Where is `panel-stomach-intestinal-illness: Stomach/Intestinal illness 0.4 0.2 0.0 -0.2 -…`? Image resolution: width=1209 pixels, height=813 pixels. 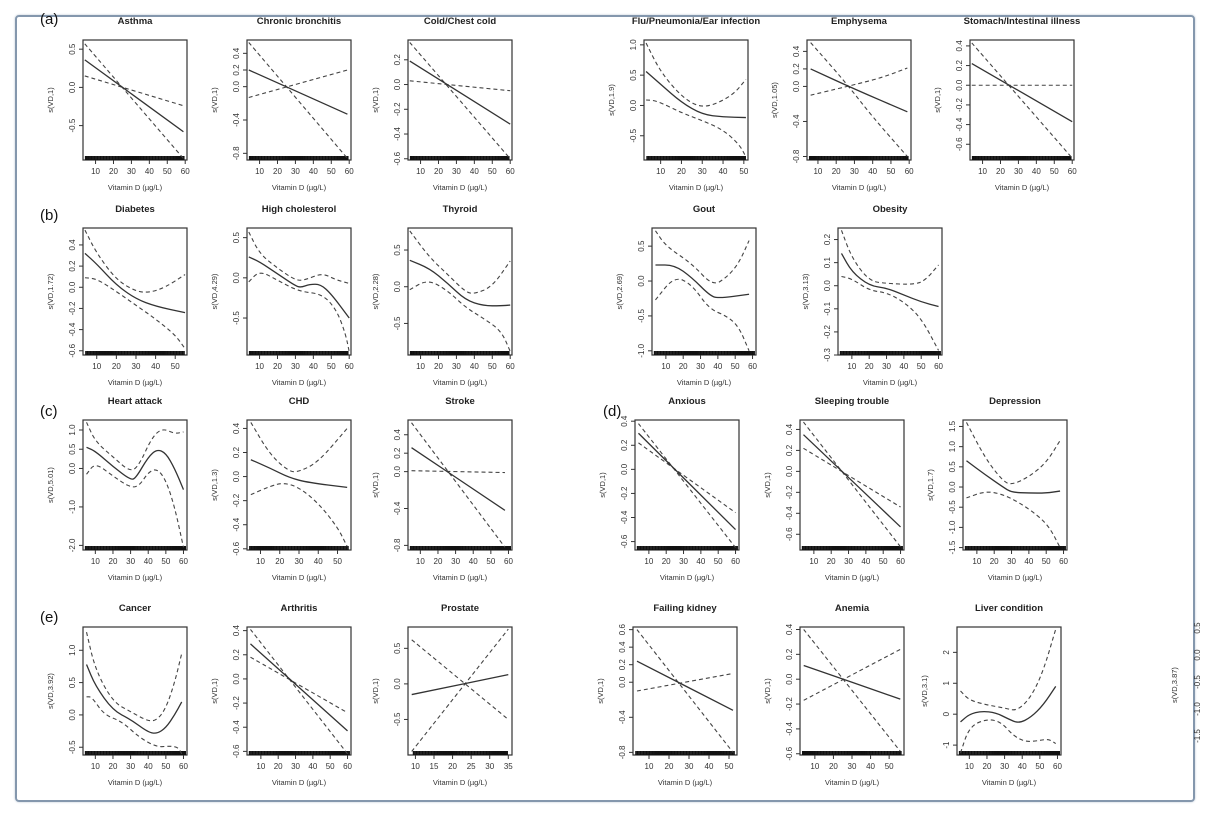 panel-stomach-intestinal-illness: Stomach/Intestinal illness 0.4 0.2 0.0 -0.2 -… is located at coordinates (1006, 104).